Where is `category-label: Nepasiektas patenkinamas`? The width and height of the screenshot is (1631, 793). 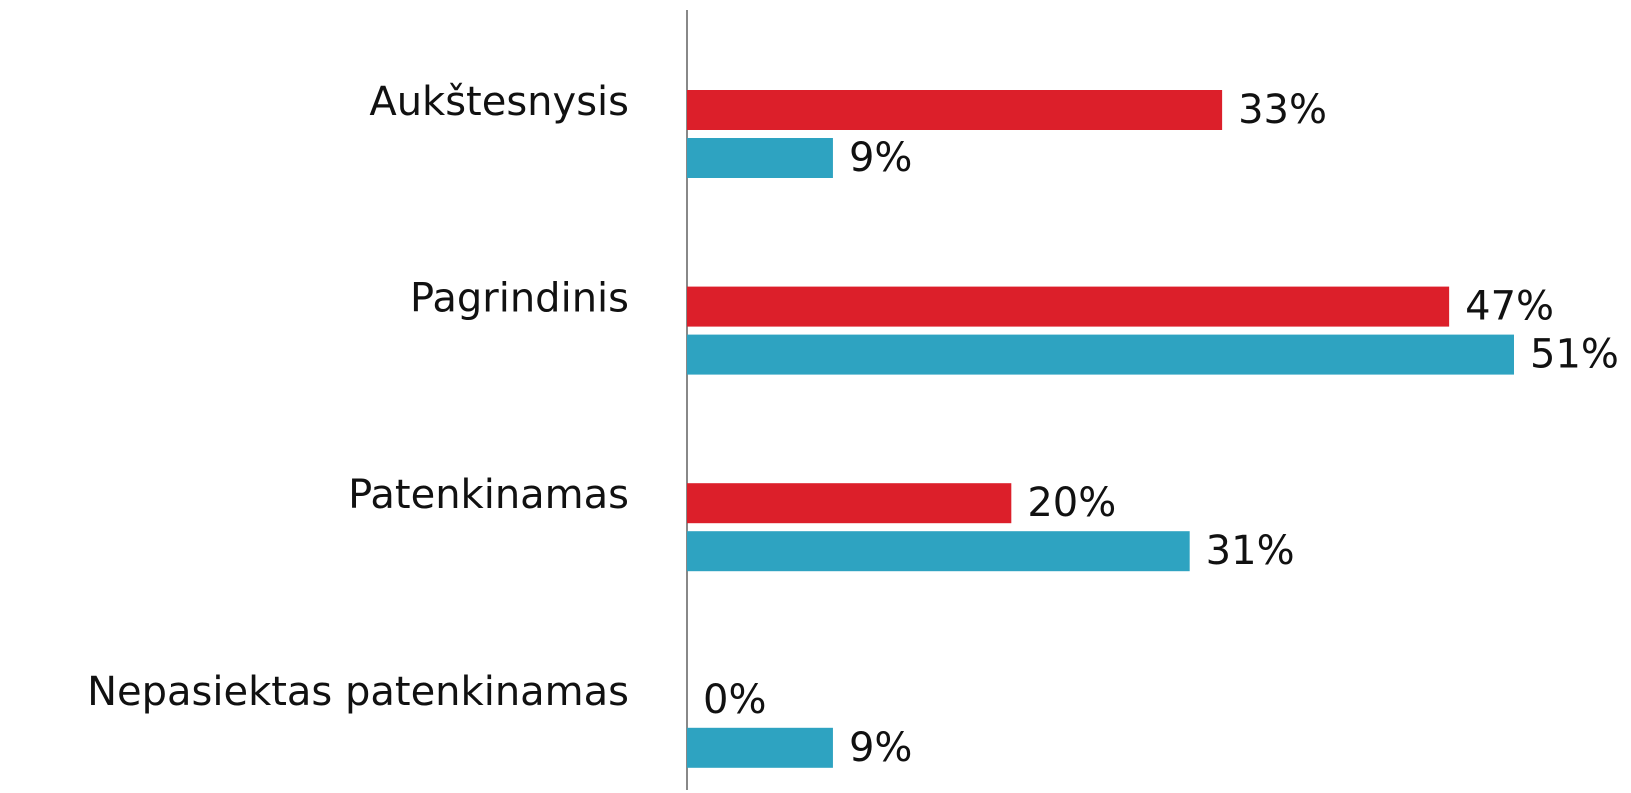
category-label: Nepasiektas patenkinamas is located at coordinates (358, 692).